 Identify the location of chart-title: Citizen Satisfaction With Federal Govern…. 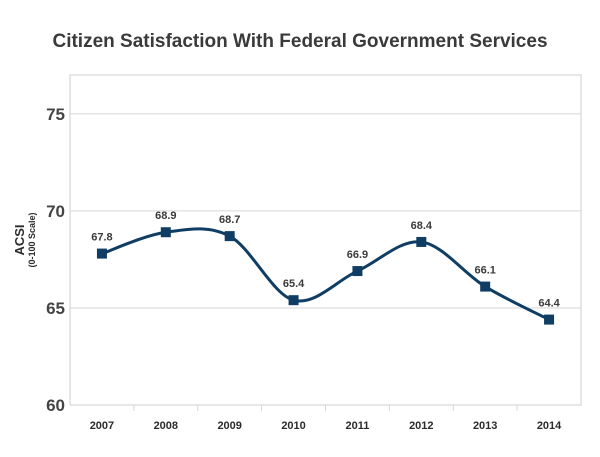
(299, 41).